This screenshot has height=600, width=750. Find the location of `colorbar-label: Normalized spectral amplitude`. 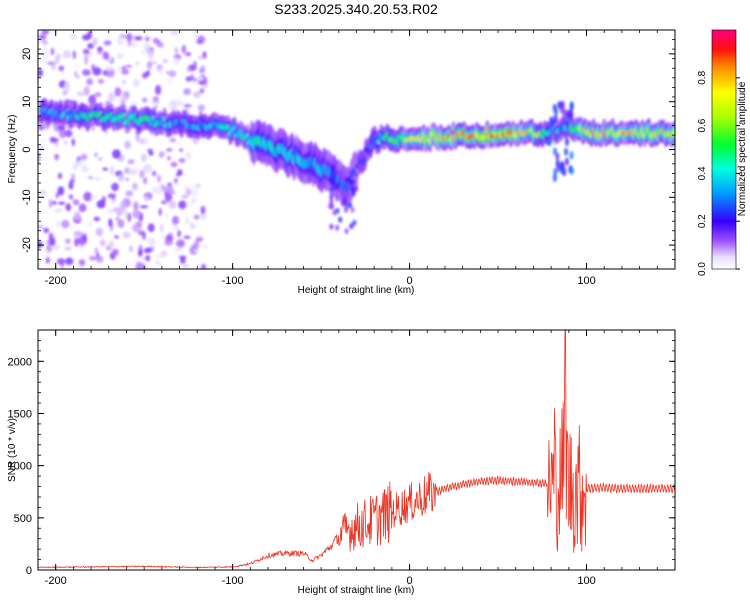

colorbar-label: Normalized spectral amplitude is located at coordinates (742, 148).